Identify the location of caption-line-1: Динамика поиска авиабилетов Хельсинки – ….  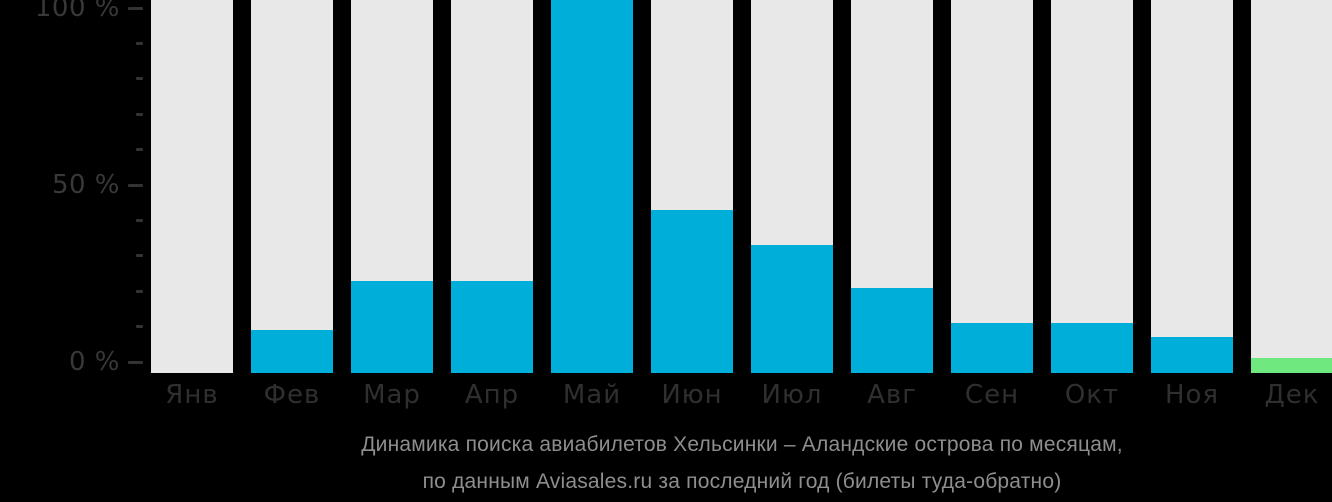
(742, 444).